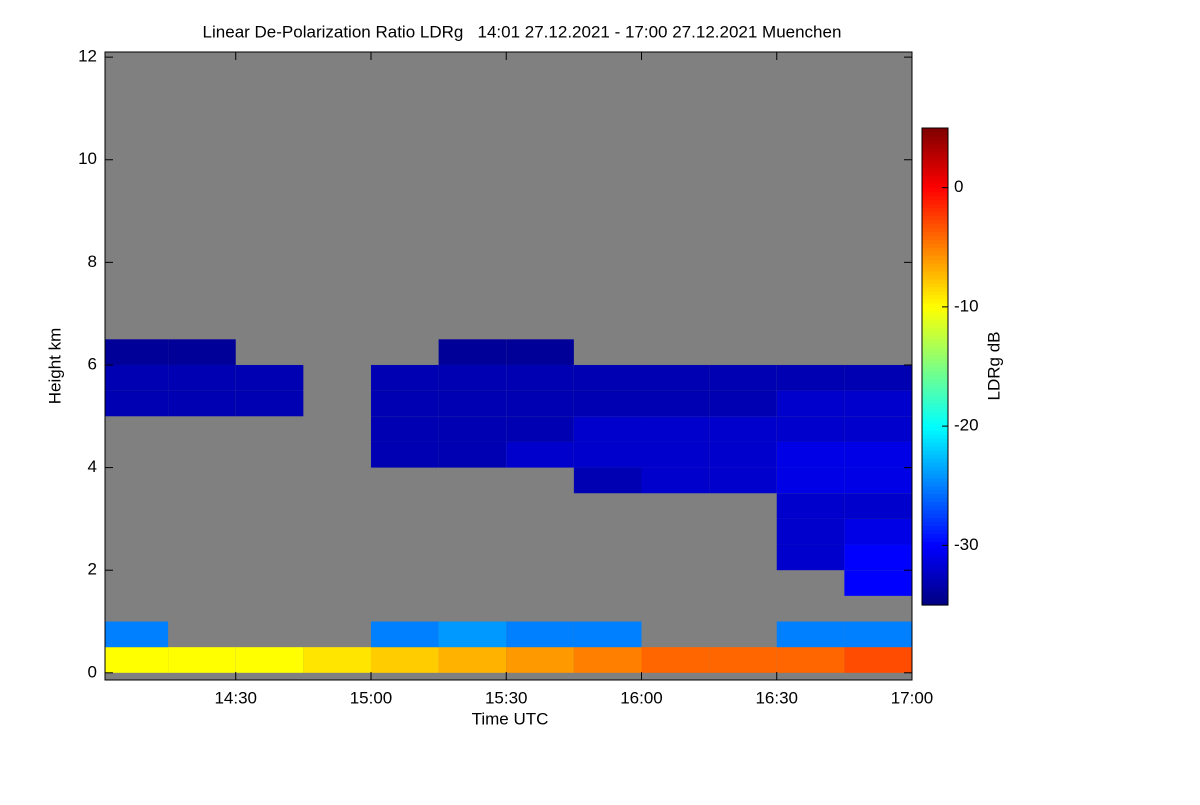  What do you see at coordinates (92, 569) in the screenshot?
I see `y-tick-label: 2` at bounding box center [92, 569].